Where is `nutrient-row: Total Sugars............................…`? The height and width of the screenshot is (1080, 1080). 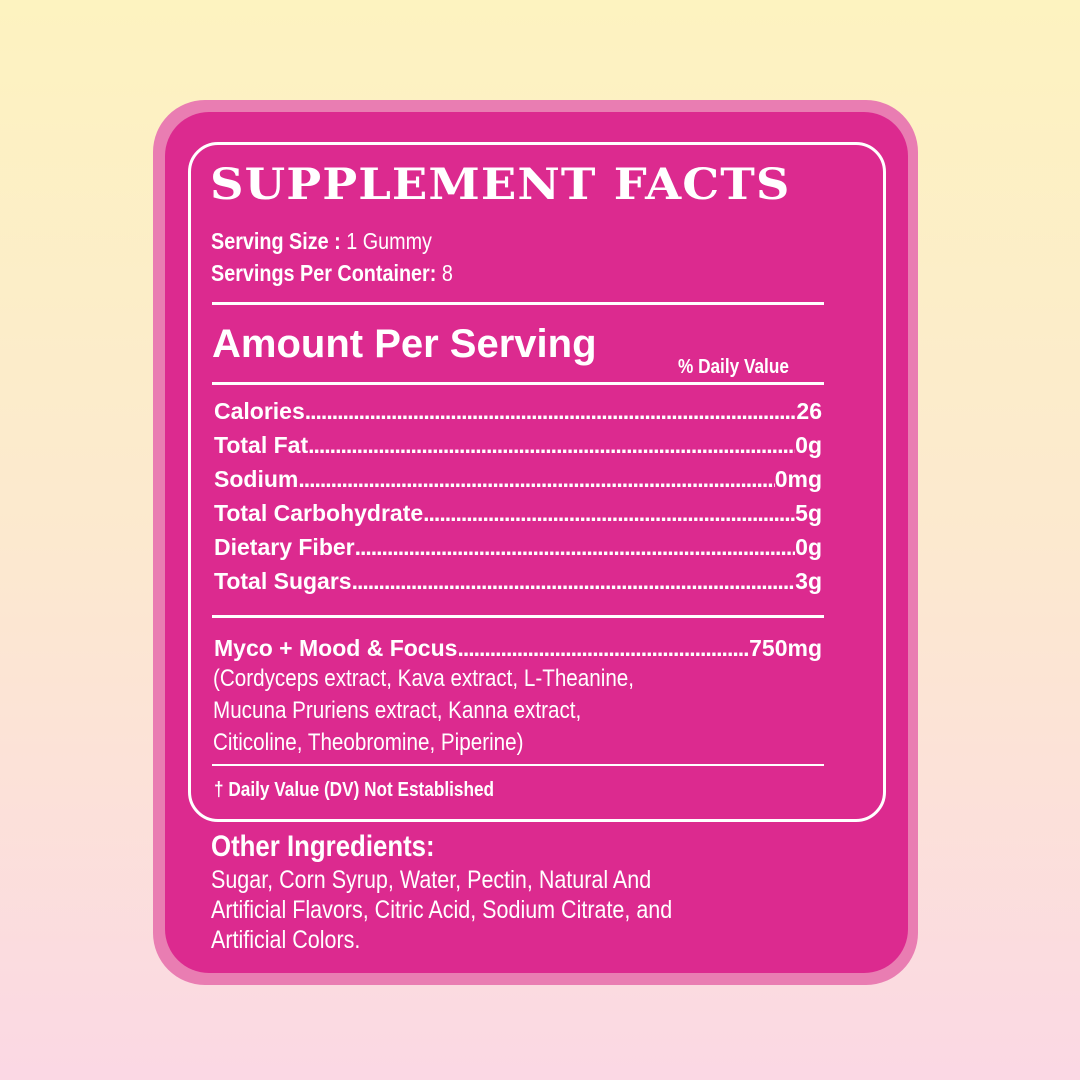 nutrient-row: Total Sugars............................… is located at coordinates (518, 581).